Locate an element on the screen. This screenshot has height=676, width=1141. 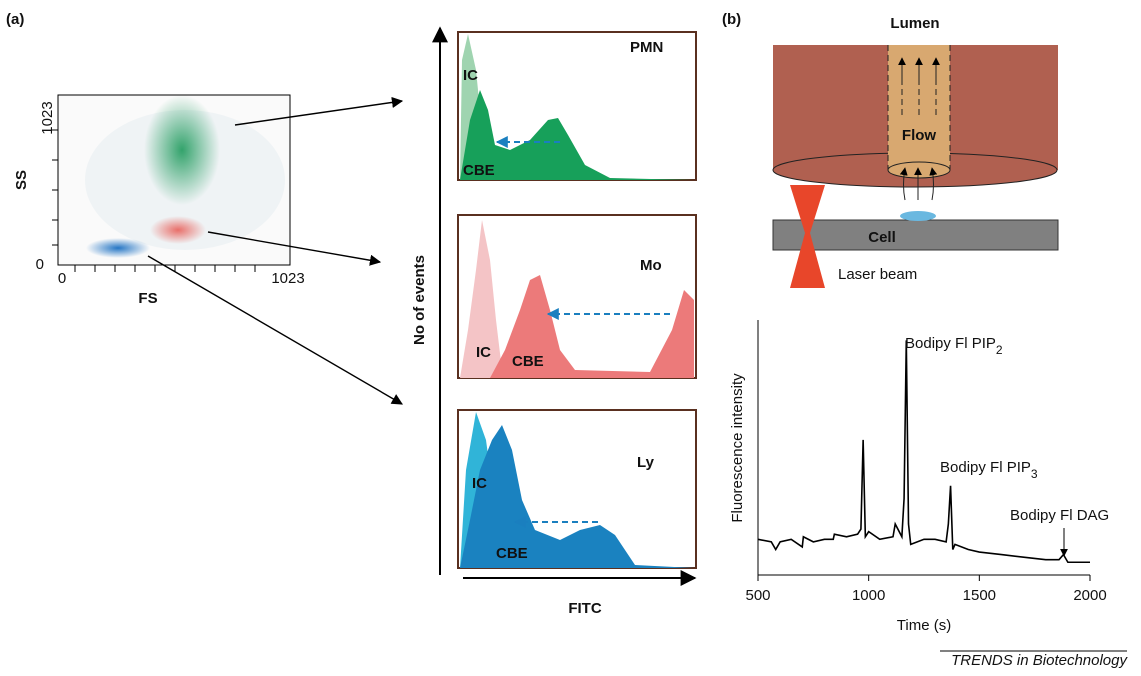
panel-label: (b) is located at coordinates (731, 19).